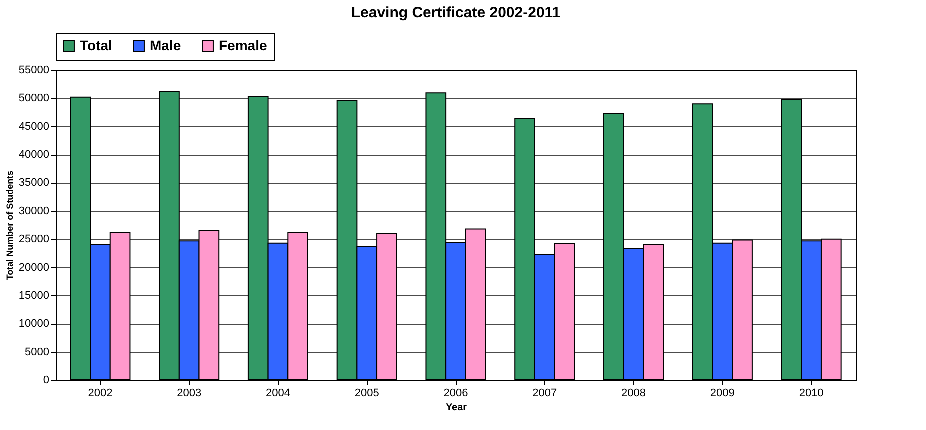 This screenshot has height=430, width=926. I want to click on y-tick-label: 25000, so click(34, 240).